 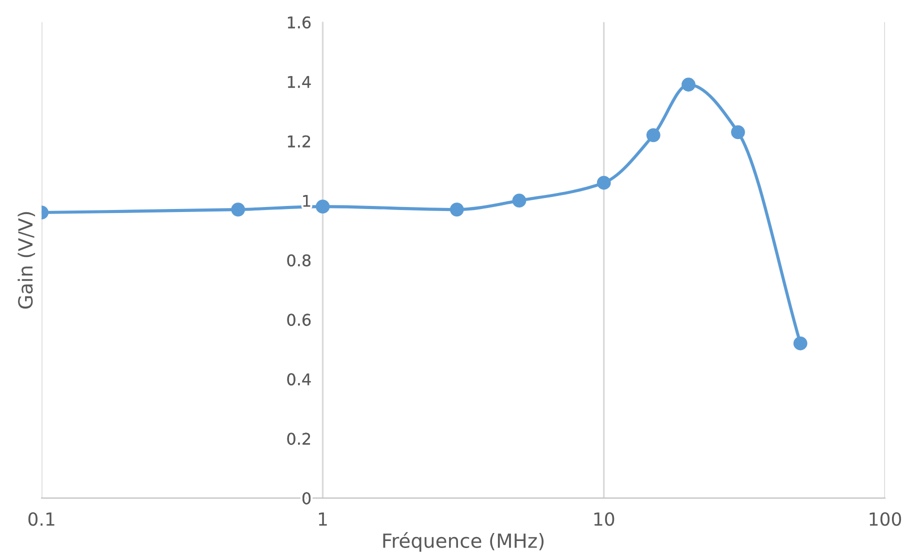 What do you see at coordinates (299, 320) in the screenshot?
I see `y-tick-label: 0.6` at bounding box center [299, 320].